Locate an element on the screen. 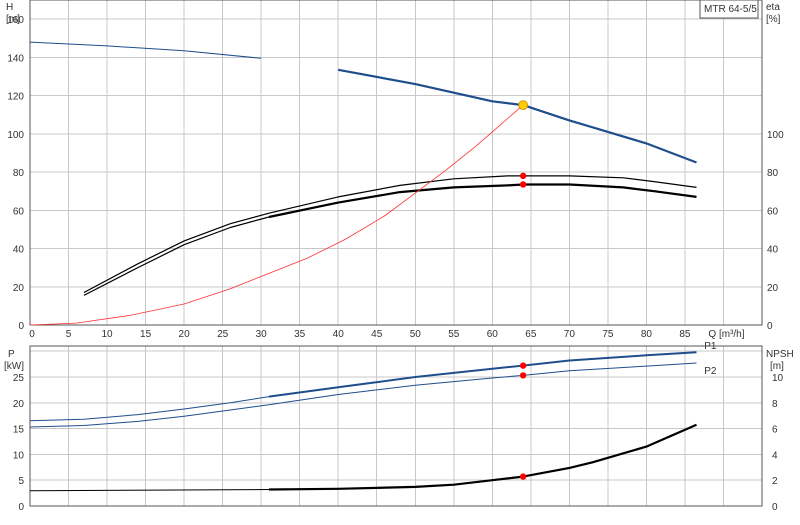 The image size is (800, 525). y-tick-label-left: 5 is located at coordinates (21, 481).